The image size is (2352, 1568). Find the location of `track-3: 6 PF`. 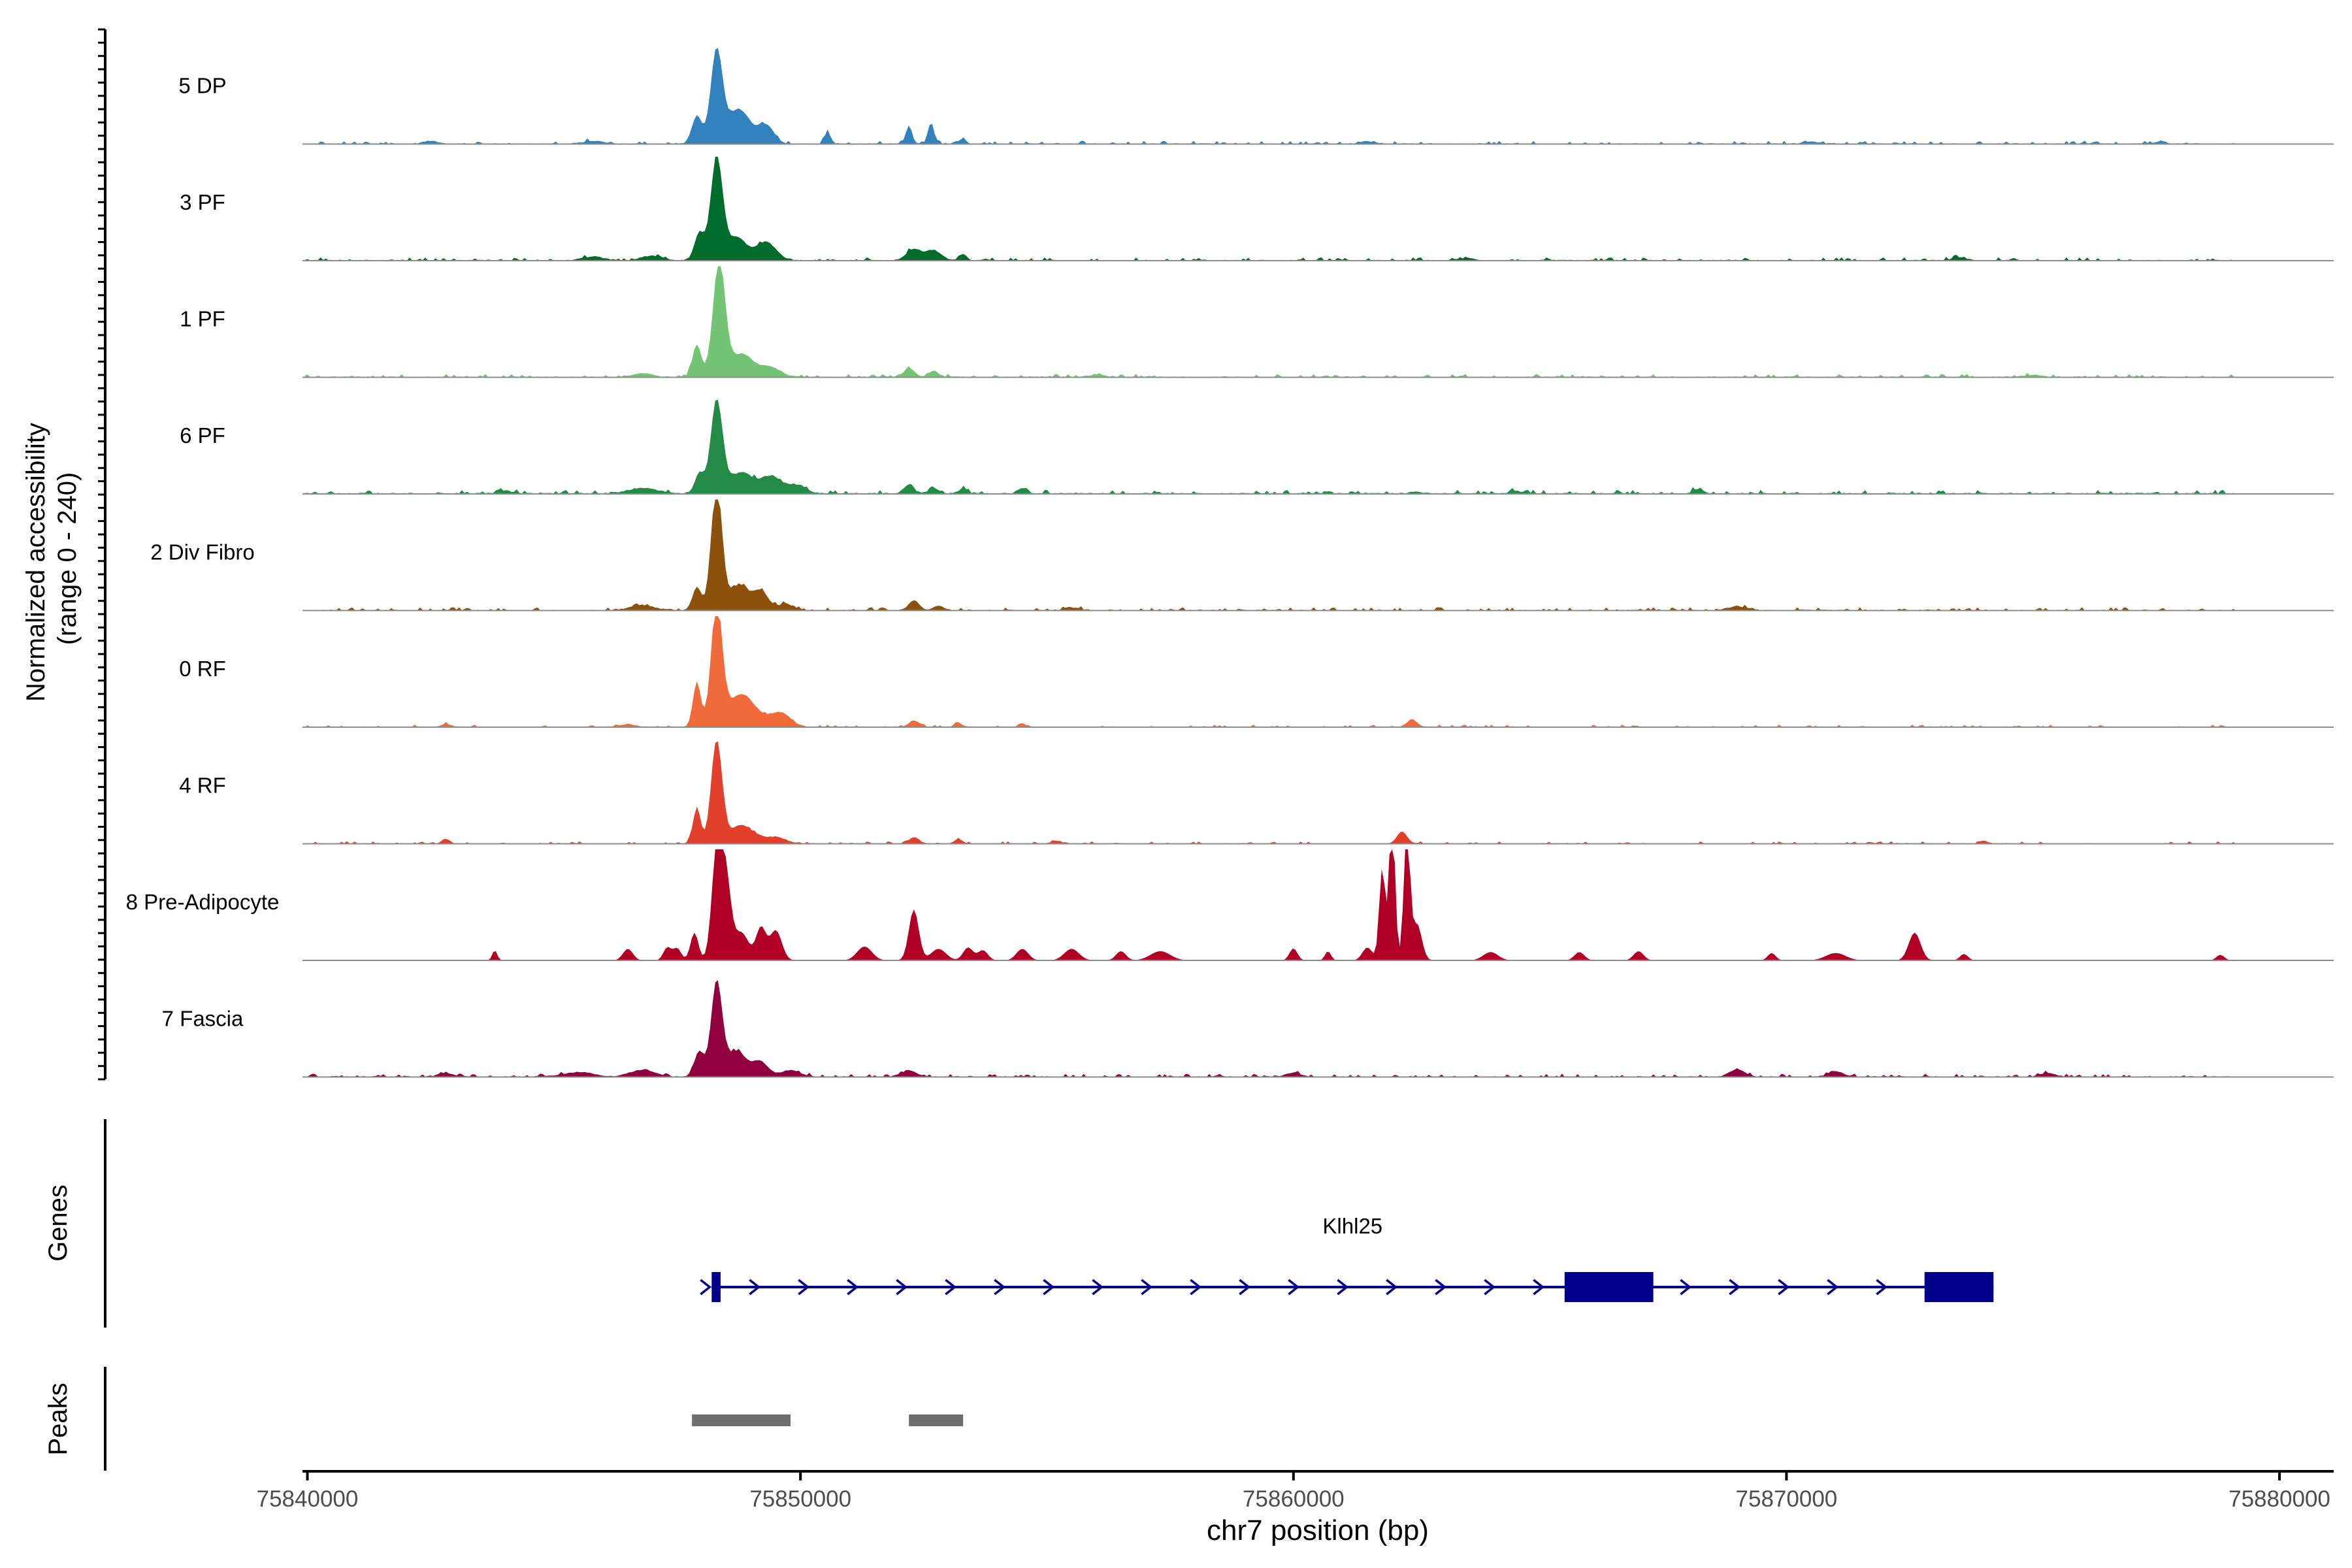

track-3: 6 PF is located at coordinates (1257, 447).